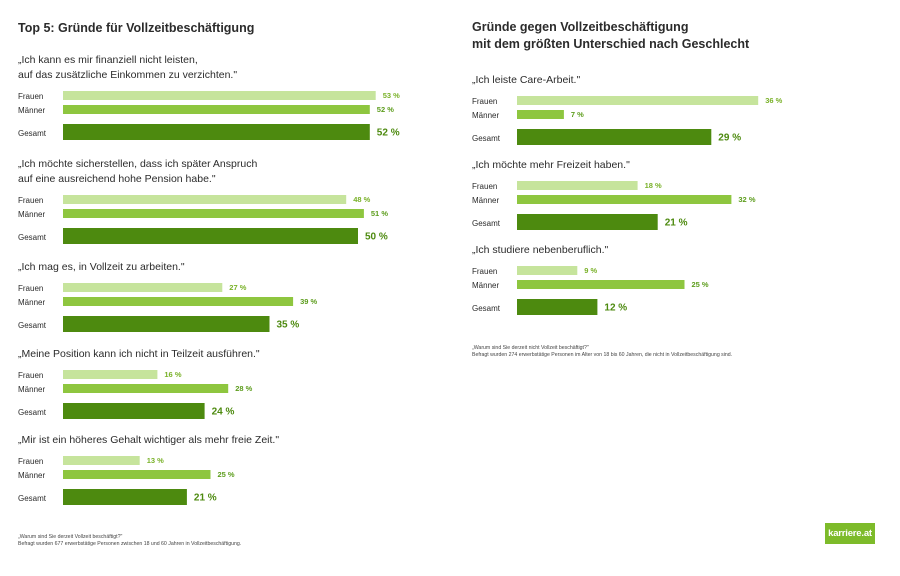 The image size is (900, 576). I want to click on question-text: „Ich leiste Care-Arbeit.", so click(526, 80).